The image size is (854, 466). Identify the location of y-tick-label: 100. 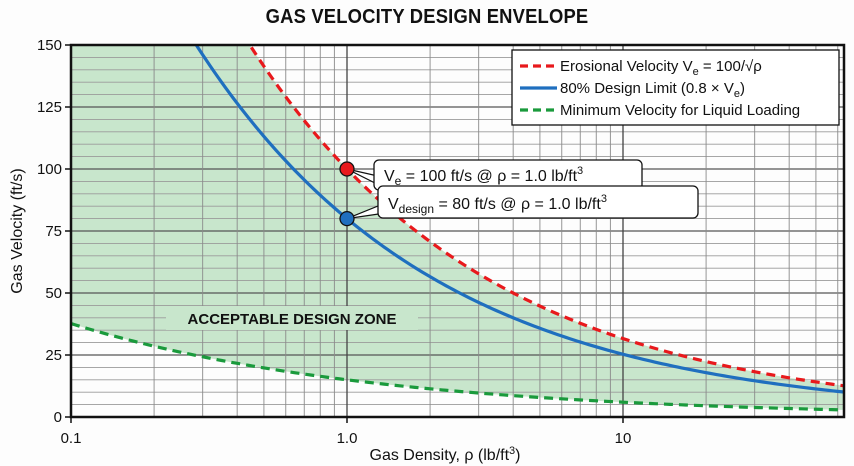
(49, 169).